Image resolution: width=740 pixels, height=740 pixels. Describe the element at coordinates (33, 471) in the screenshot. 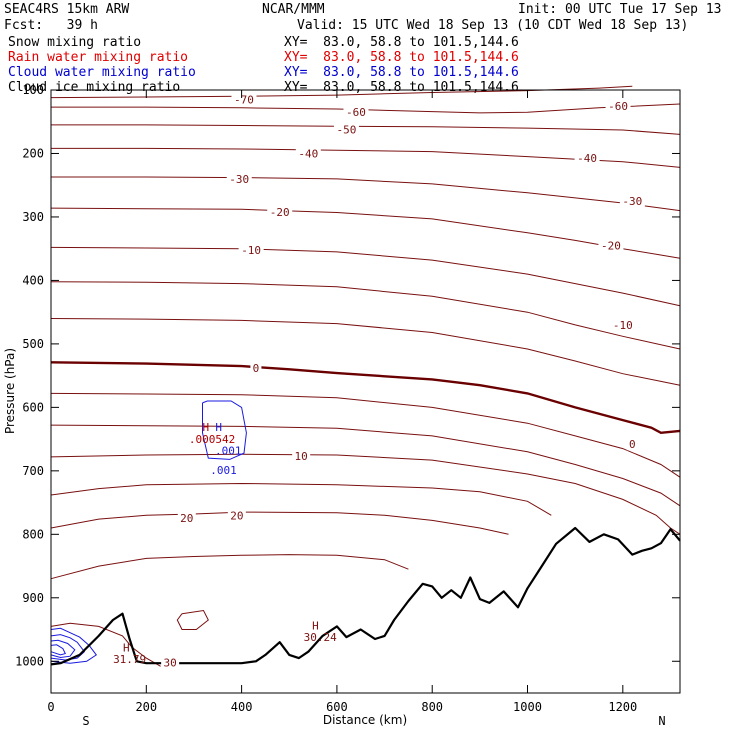

I see `y-tick-label: 700` at that location.